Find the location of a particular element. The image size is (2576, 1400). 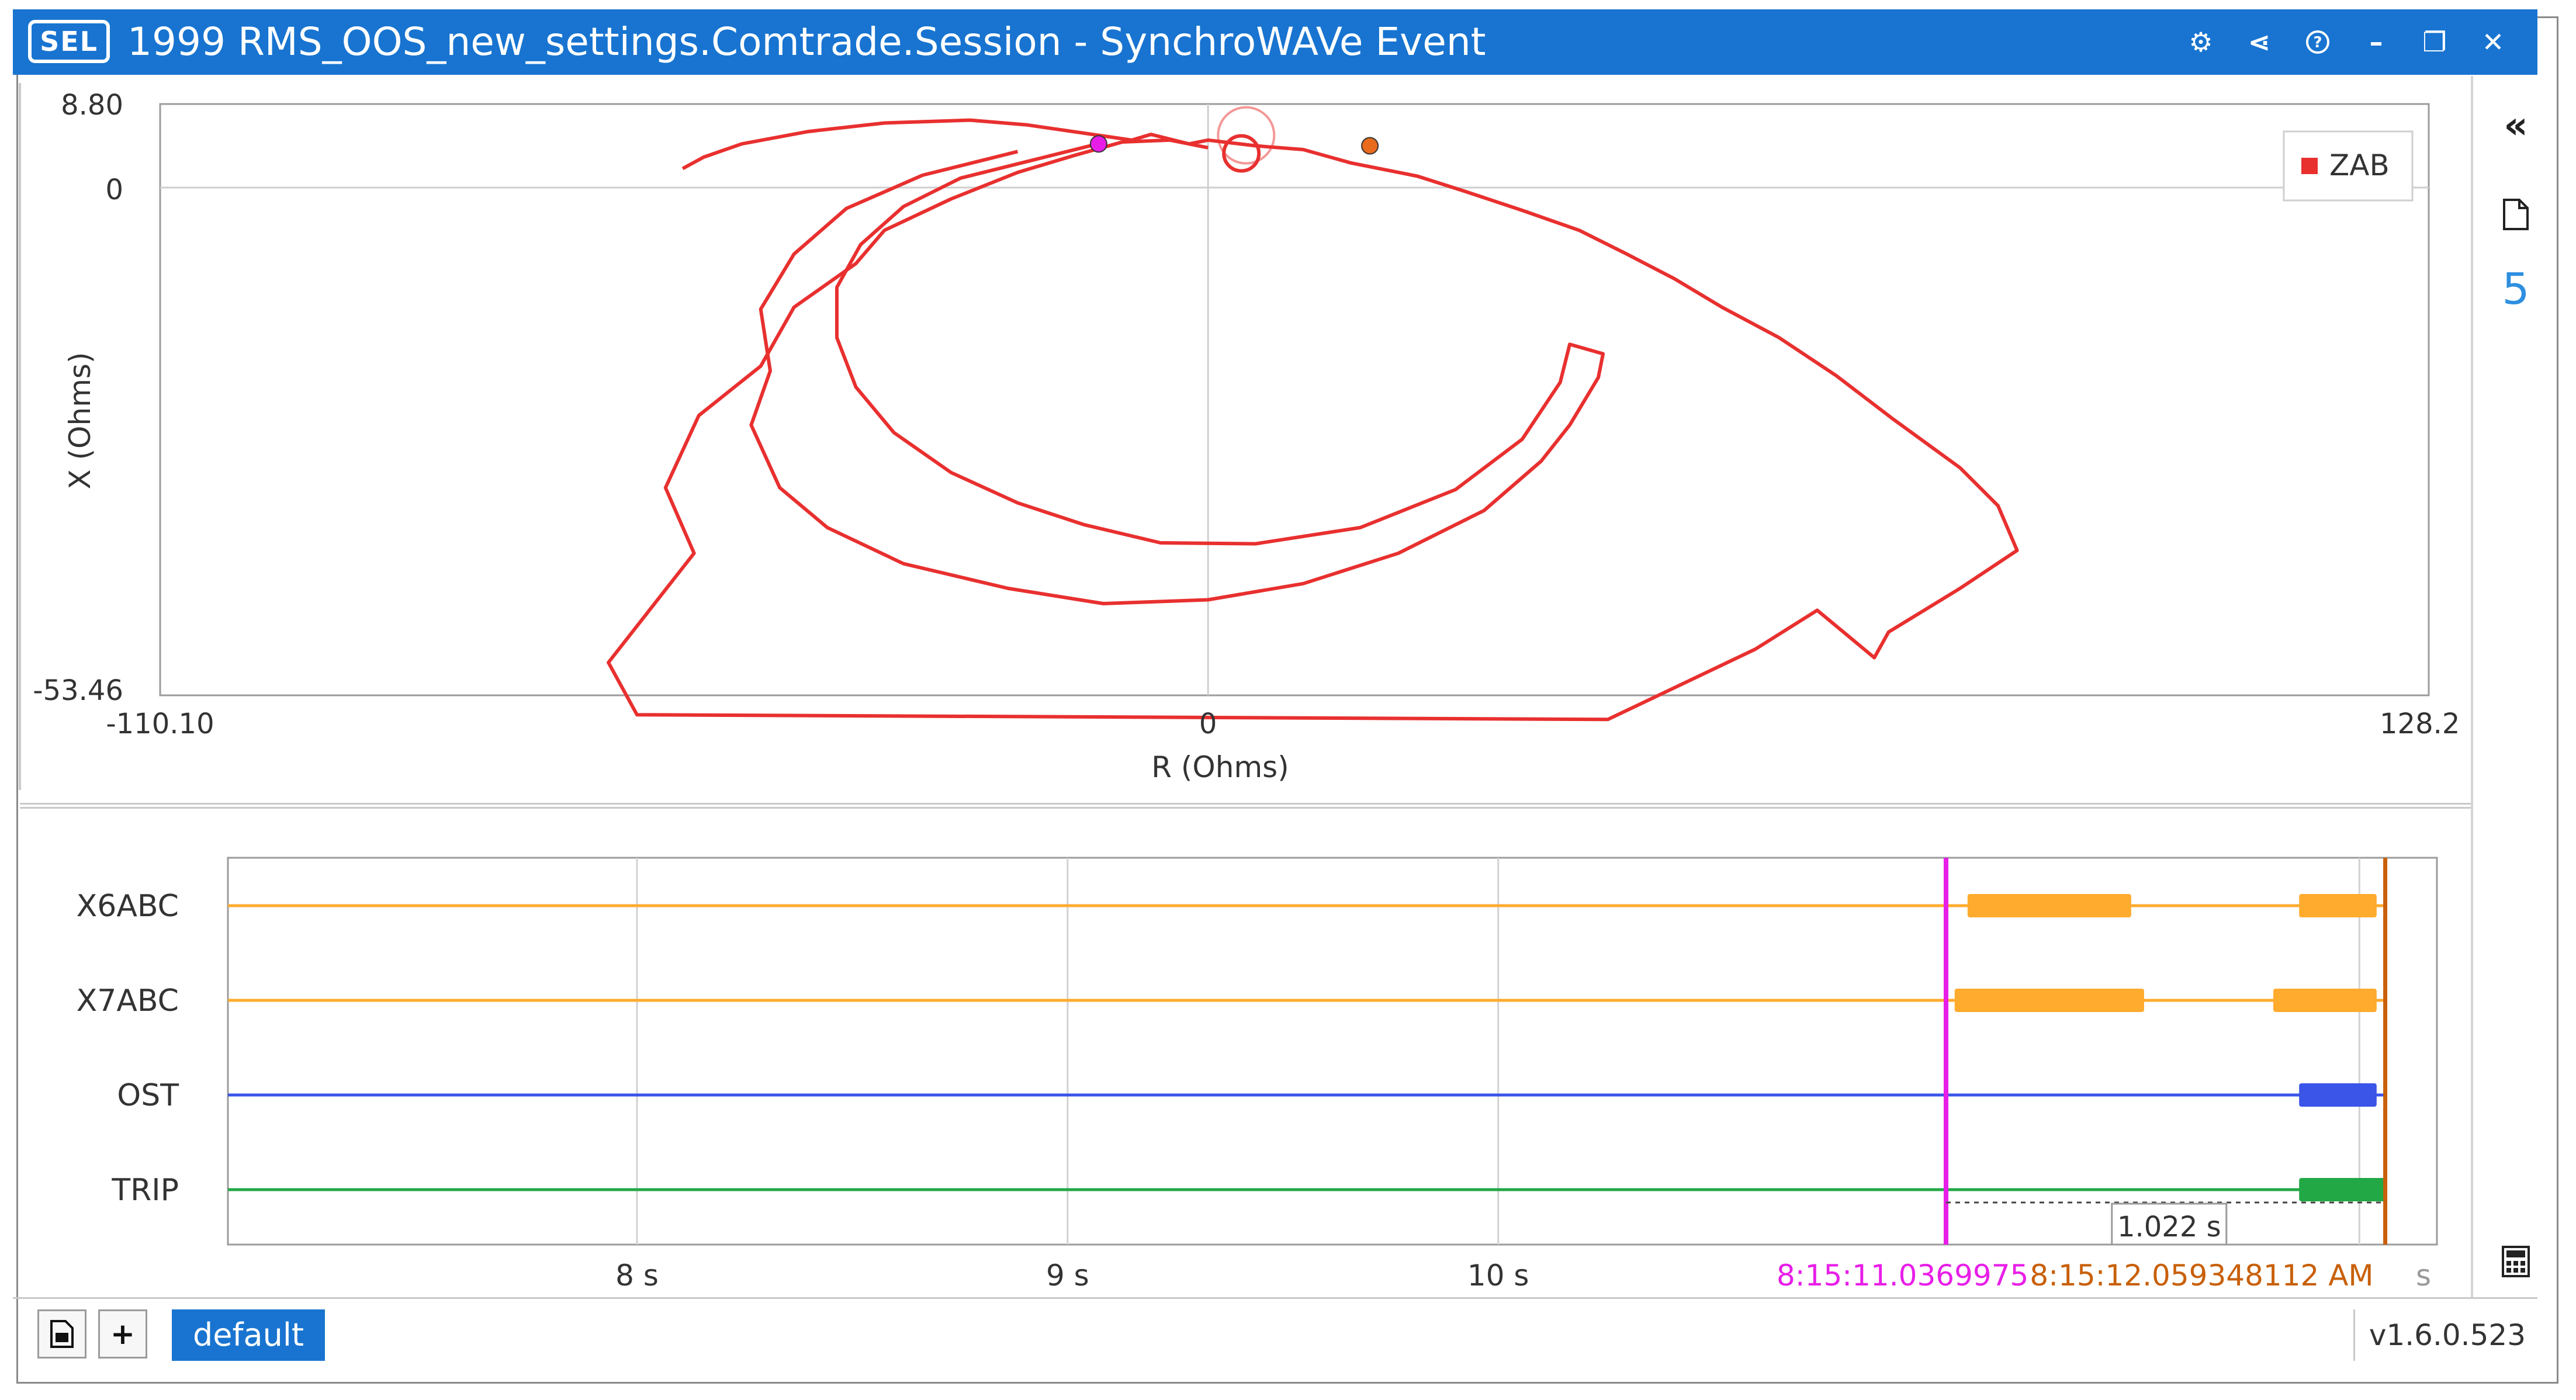

trace-markers is located at coordinates (1234, 139).